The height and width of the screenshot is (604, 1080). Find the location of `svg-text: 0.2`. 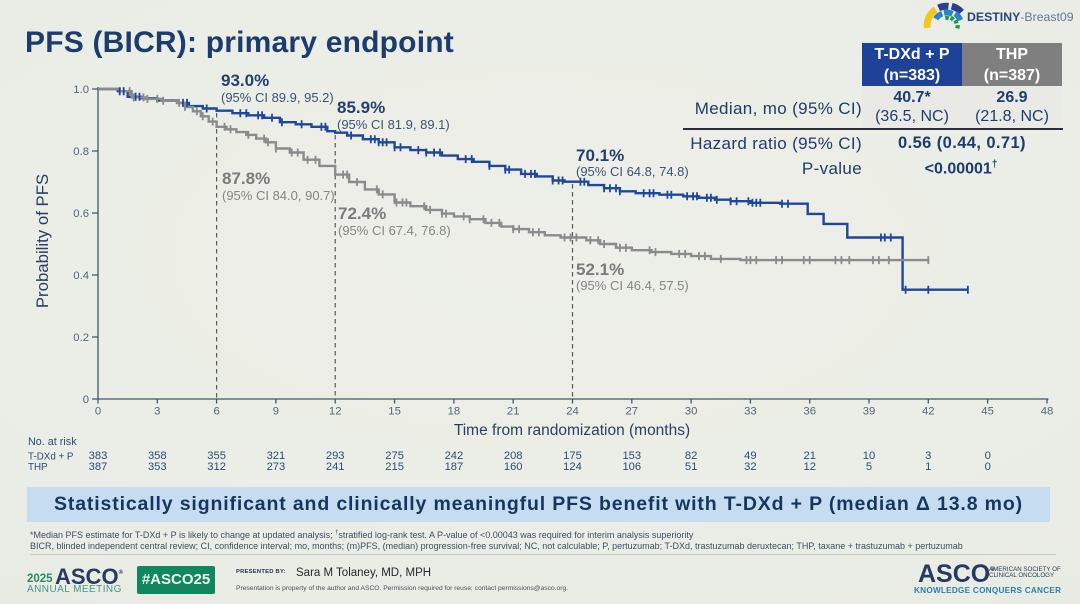

svg-text: 0.2 is located at coordinates (81, 338).